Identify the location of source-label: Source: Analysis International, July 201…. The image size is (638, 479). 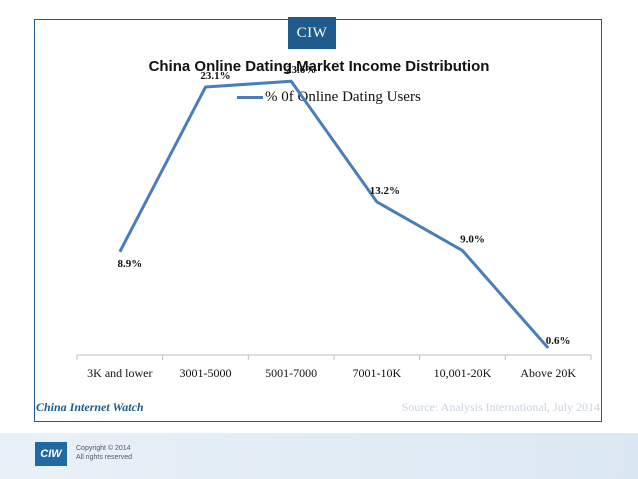
(500, 407).